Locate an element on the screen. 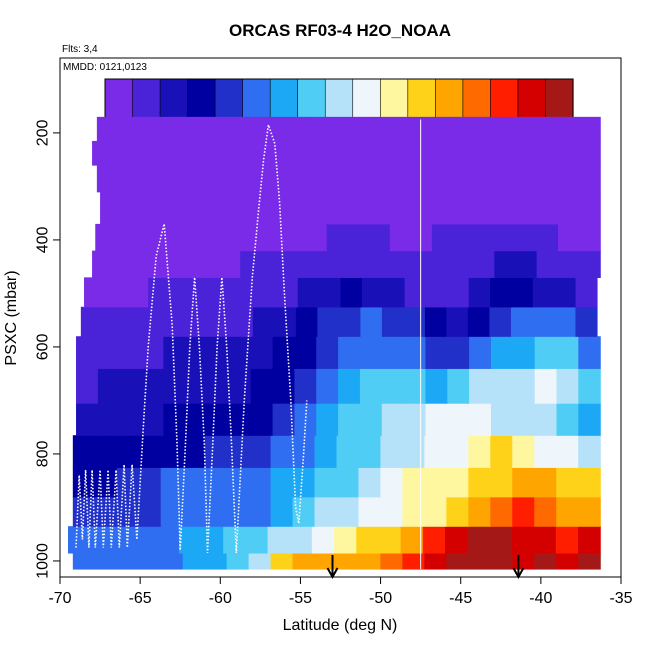 The width and height of the screenshot is (650, 650). y-tick-label: 600 is located at coordinates (43, 346).